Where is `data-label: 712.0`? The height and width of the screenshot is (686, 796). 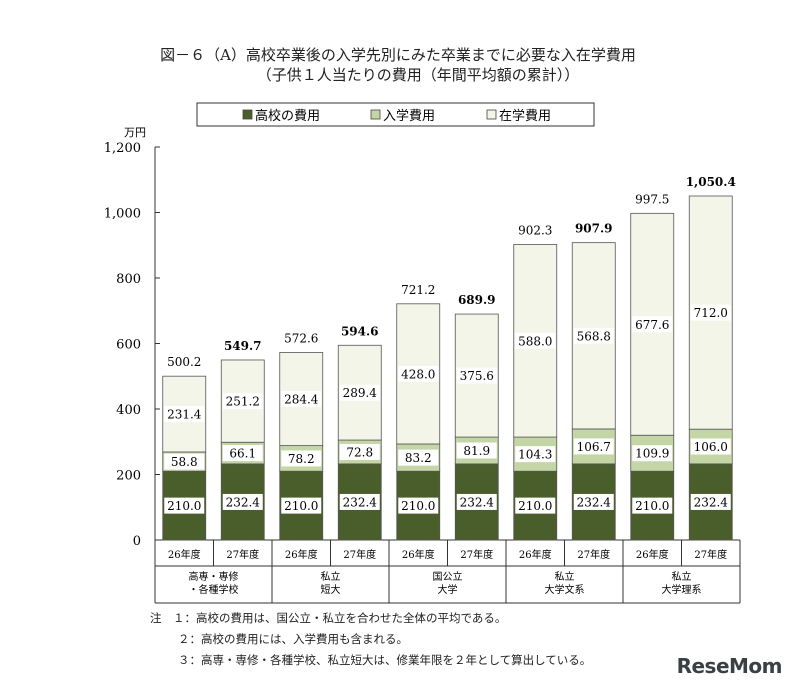 data-label: 712.0 is located at coordinates (711, 313).